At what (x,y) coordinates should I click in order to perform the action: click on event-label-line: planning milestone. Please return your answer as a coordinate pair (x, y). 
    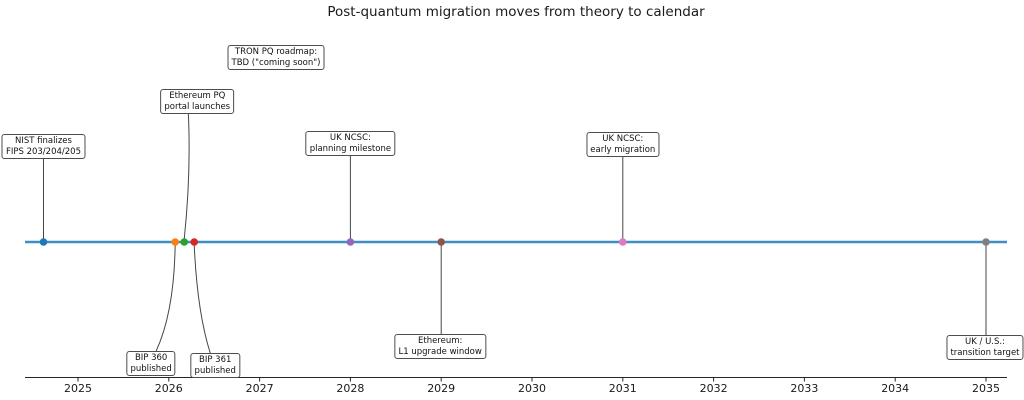
    Looking at the image, I should click on (350, 148).